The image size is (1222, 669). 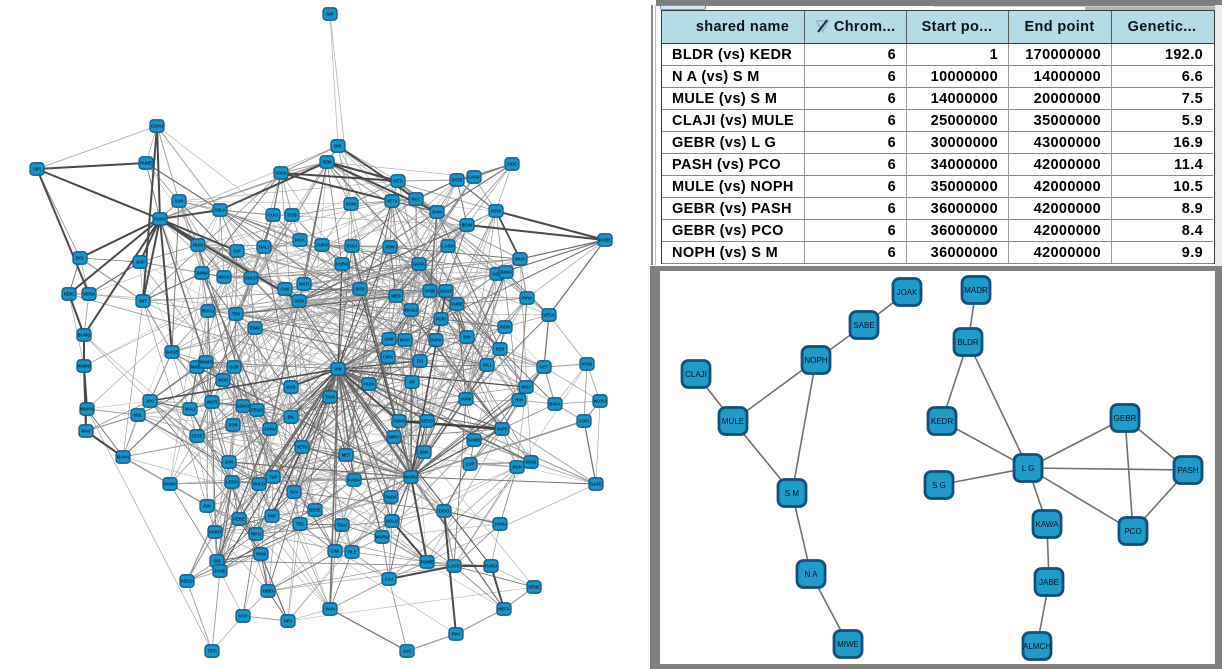 What do you see at coordinates (412, 382) in the screenshot?
I see `svg-text: JIF` at bounding box center [412, 382].